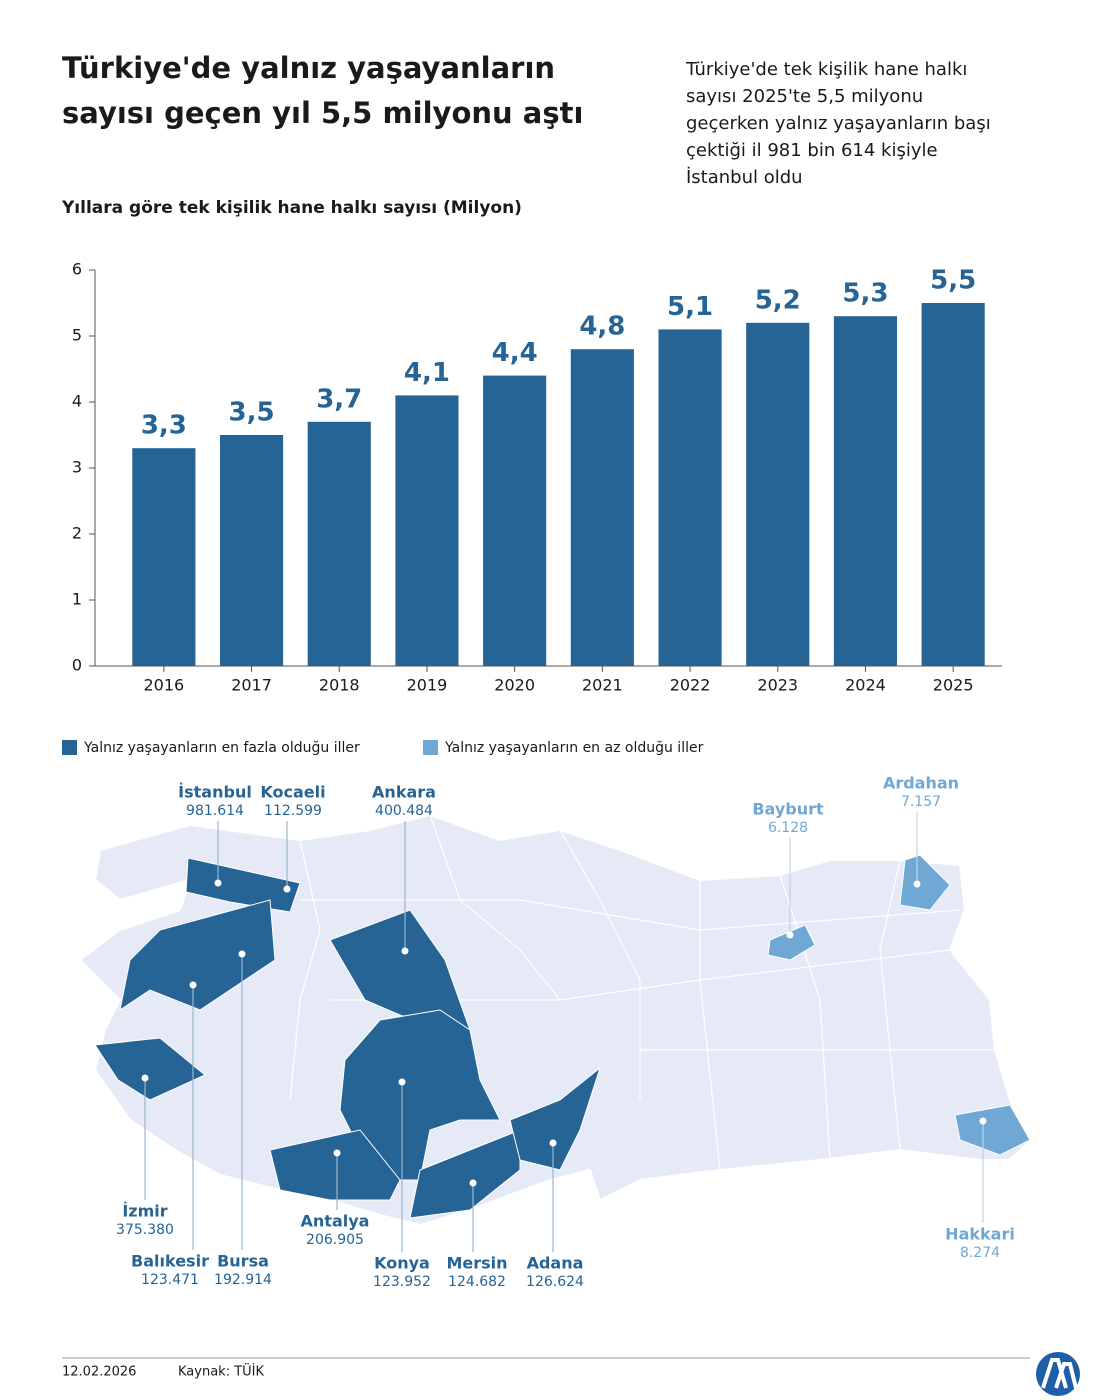  What do you see at coordinates (335, 1221) in the screenshot?
I see `province-name: Antalya` at bounding box center [335, 1221].